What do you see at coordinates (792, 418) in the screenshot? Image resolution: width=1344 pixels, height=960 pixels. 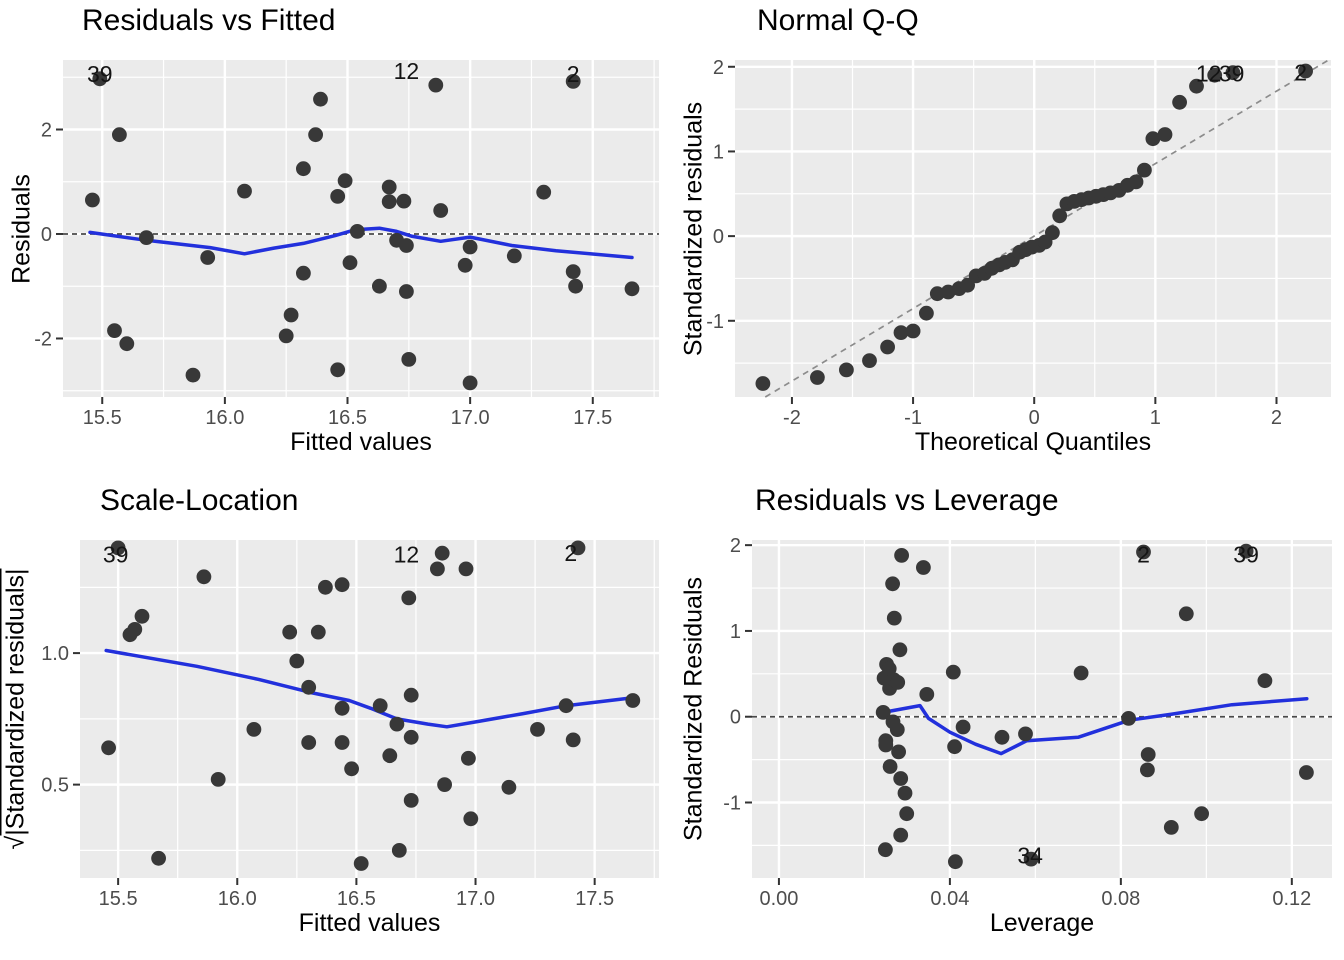 I see `x-tick-label: -2` at bounding box center [792, 418].